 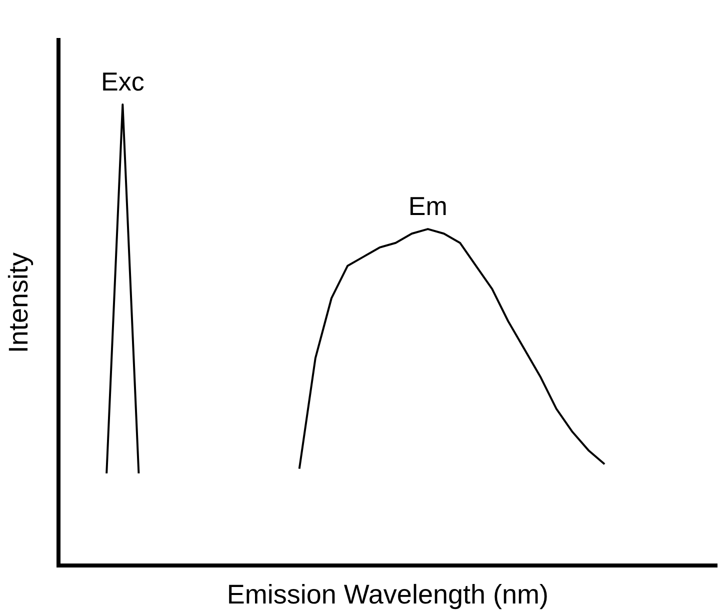 What do you see at coordinates (122, 81) in the screenshot?
I see `series-label: Exc` at bounding box center [122, 81].